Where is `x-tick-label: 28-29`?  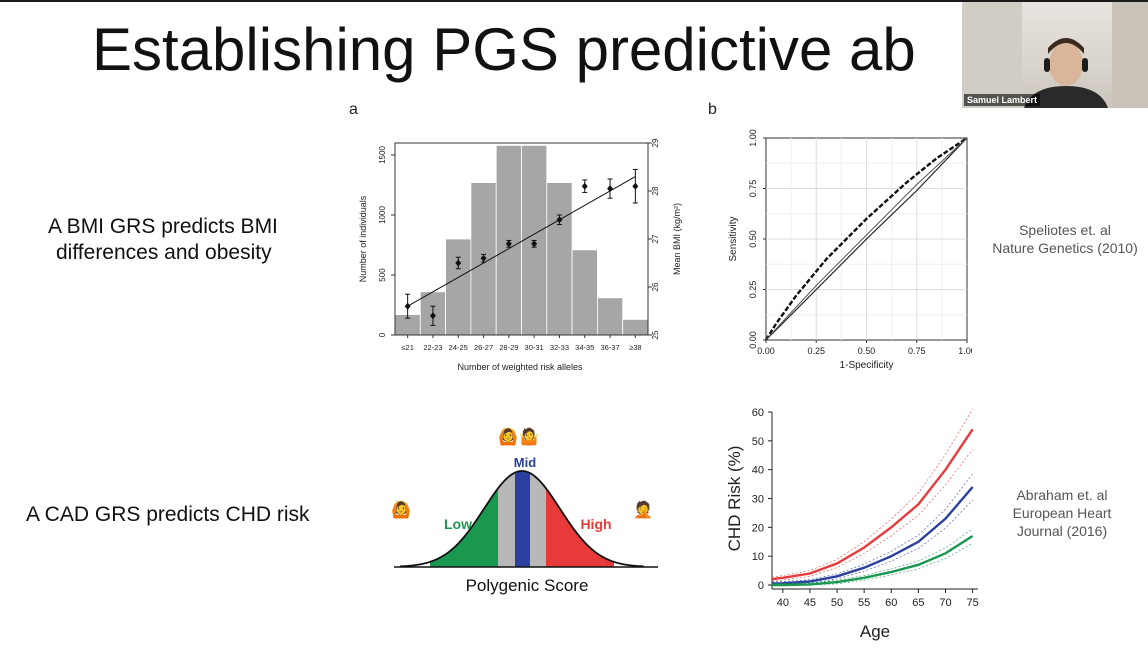 x-tick-label: 28-29 is located at coordinates (508, 347).